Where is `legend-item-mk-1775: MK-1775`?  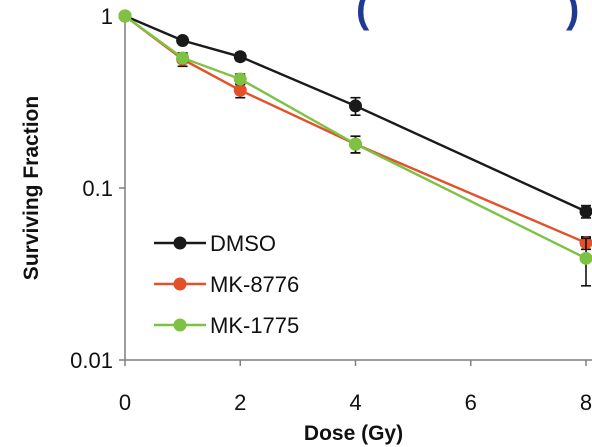 legend-item-mk-1775: MK-1775 is located at coordinates (226, 325).